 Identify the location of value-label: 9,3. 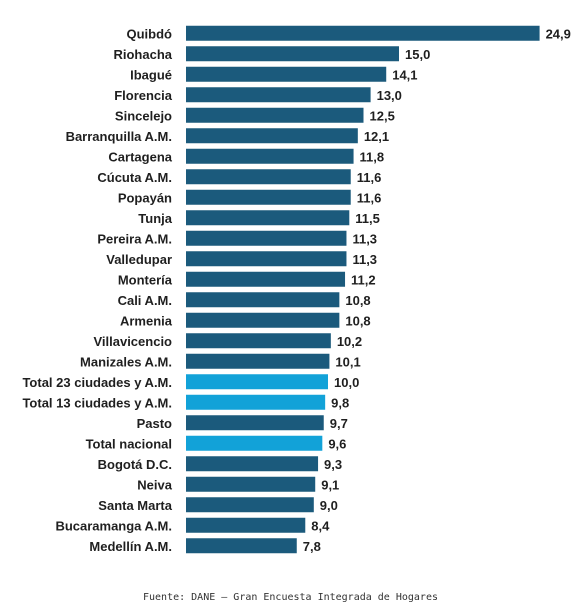
(333, 464).